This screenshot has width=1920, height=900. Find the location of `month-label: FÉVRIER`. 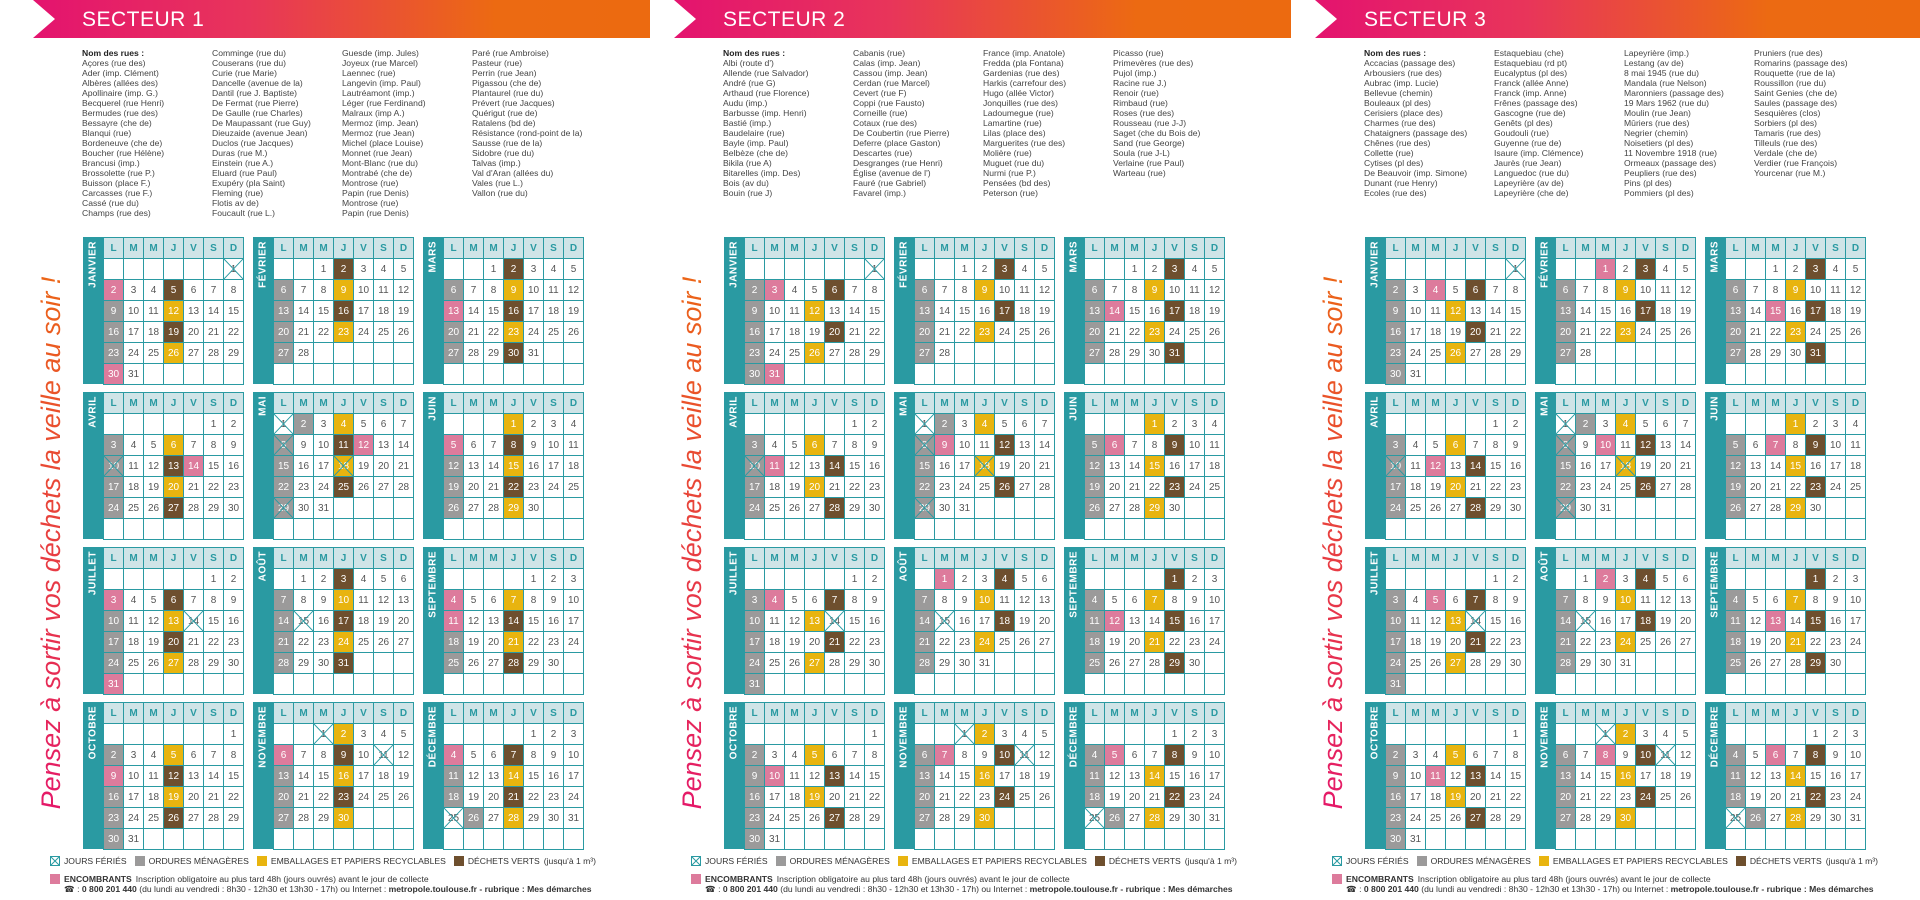

month-label: FÉVRIER is located at coordinates (904, 310).